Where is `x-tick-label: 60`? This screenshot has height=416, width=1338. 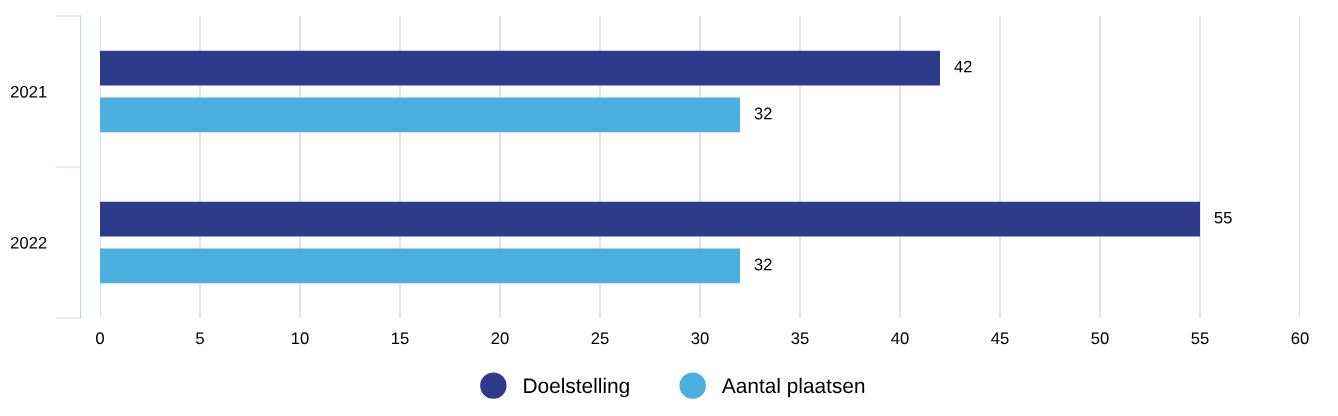
x-tick-label: 60 is located at coordinates (1300, 338).